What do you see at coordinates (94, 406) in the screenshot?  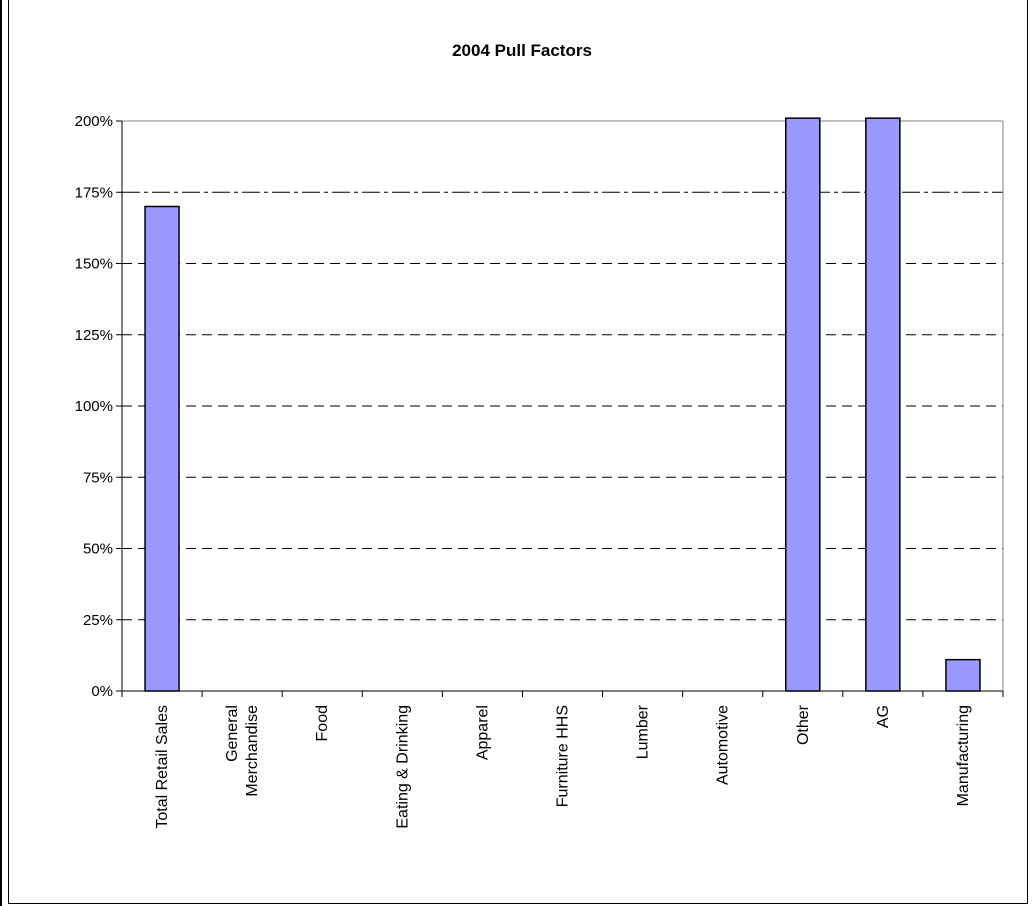 I see `y-tick-label: 100%` at bounding box center [94, 406].